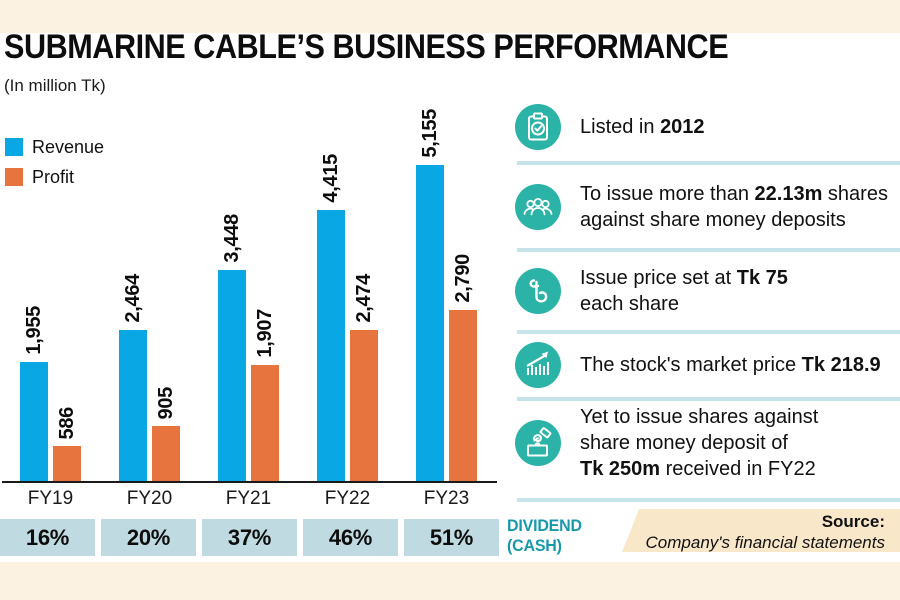  What do you see at coordinates (14, 177) in the screenshot?
I see `profit-swatch` at bounding box center [14, 177].